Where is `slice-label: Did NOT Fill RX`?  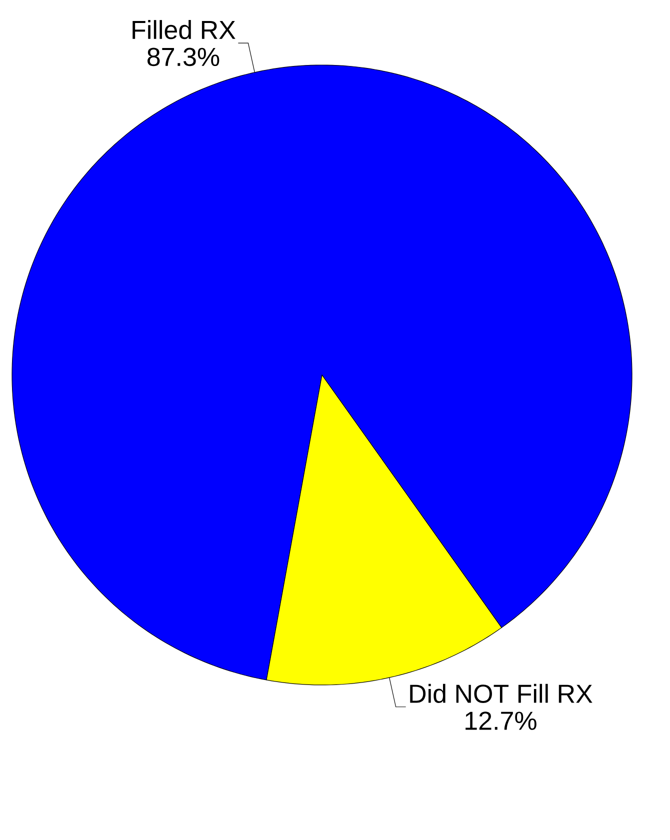
slice-label: Did NOT Fill RX is located at coordinates (501, 693).